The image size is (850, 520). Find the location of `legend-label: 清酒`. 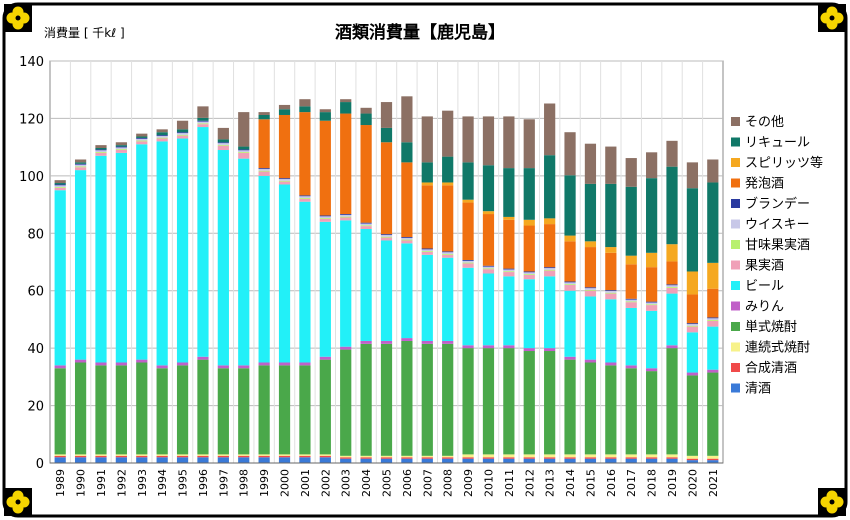

legend-label: 清酒 is located at coordinates (758, 389).